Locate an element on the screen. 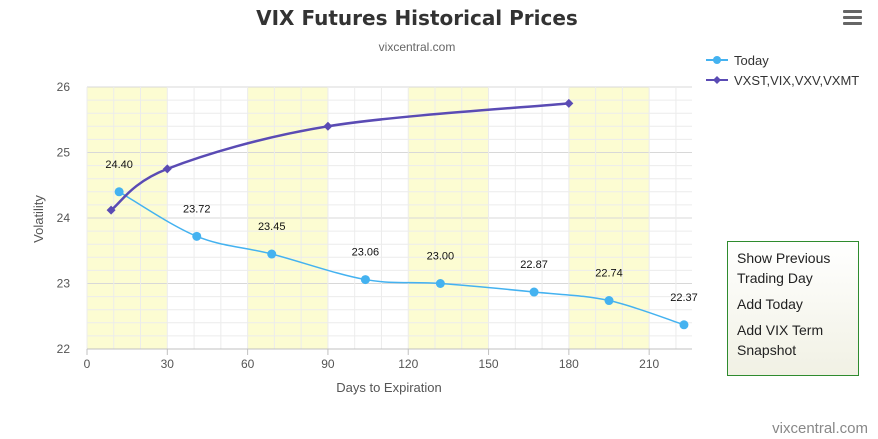 This screenshot has width=878, height=439. data-label: 23.06 is located at coordinates (366, 253).